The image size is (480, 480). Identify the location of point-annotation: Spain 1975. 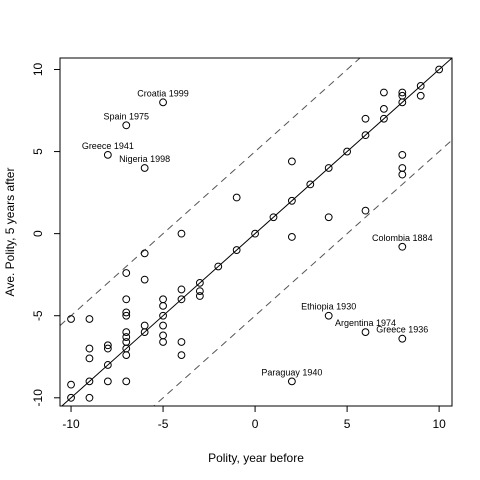
(126, 116).